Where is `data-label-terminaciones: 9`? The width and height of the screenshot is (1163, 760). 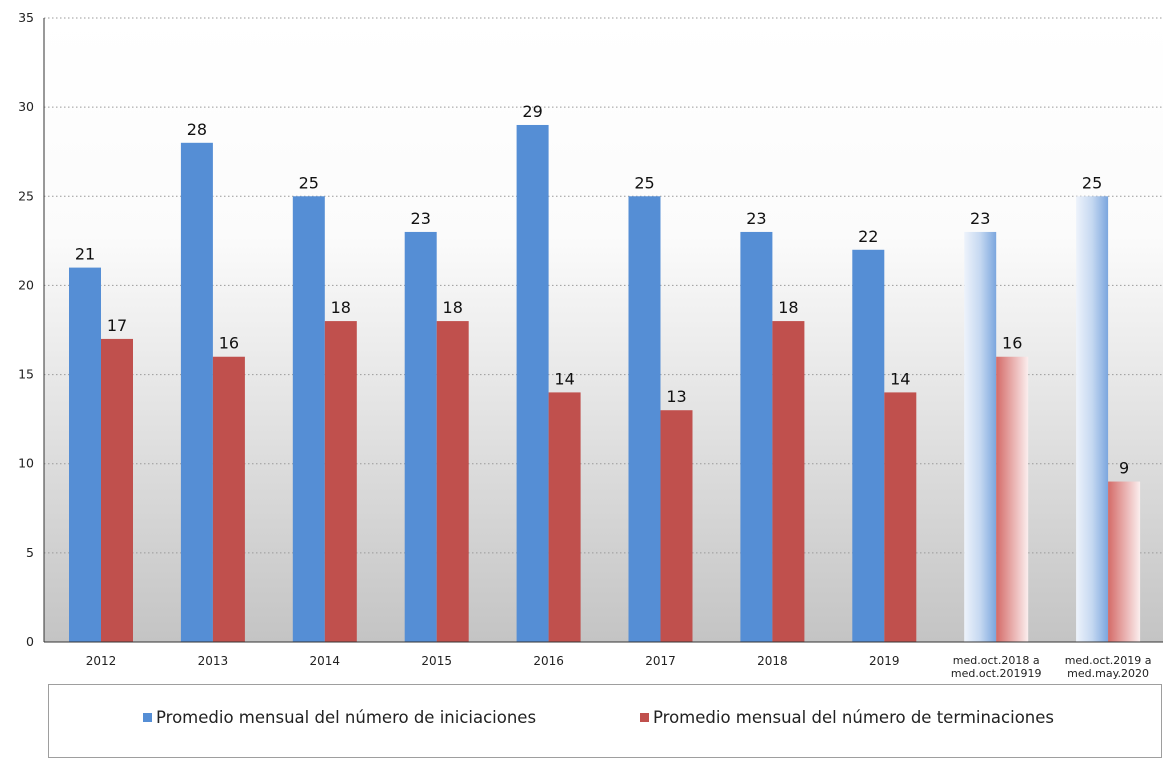 data-label-terminaciones: 9 is located at coordinates (1124, 468).